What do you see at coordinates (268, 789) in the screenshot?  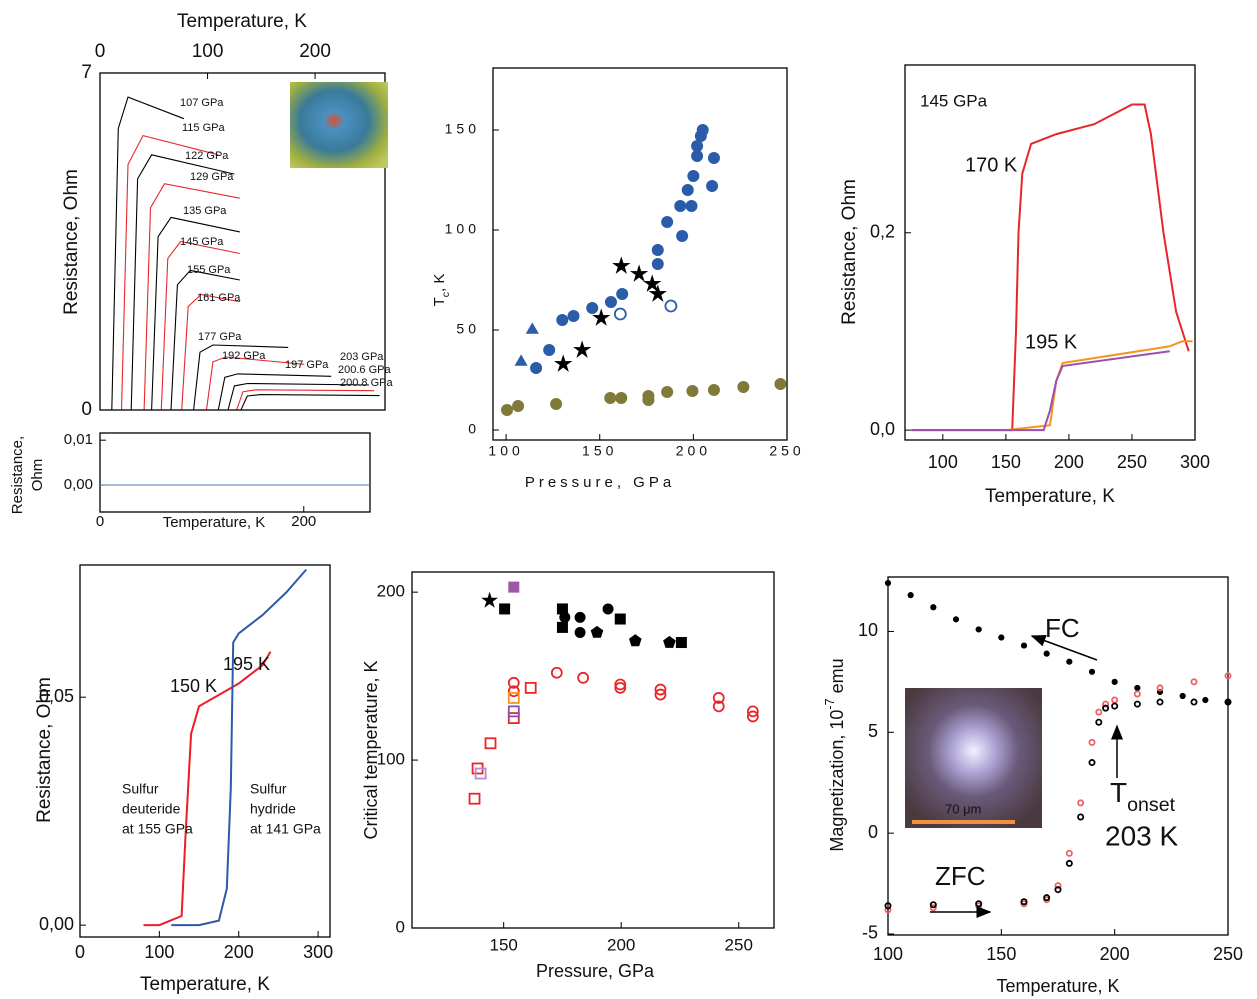 I see `annotation: Sulfur` at bounding box center [268, 789].